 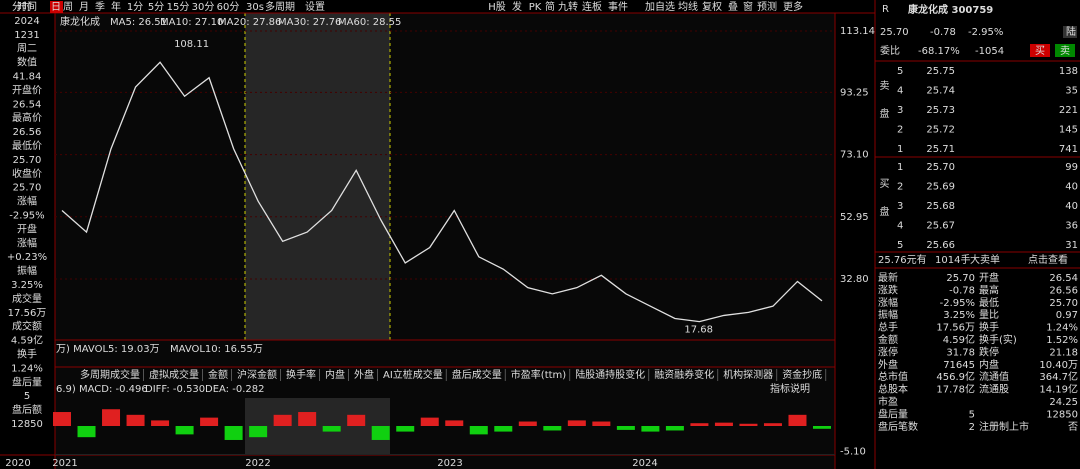 I want to click on toolbar-button: 九转, so click(x=568, y=6).